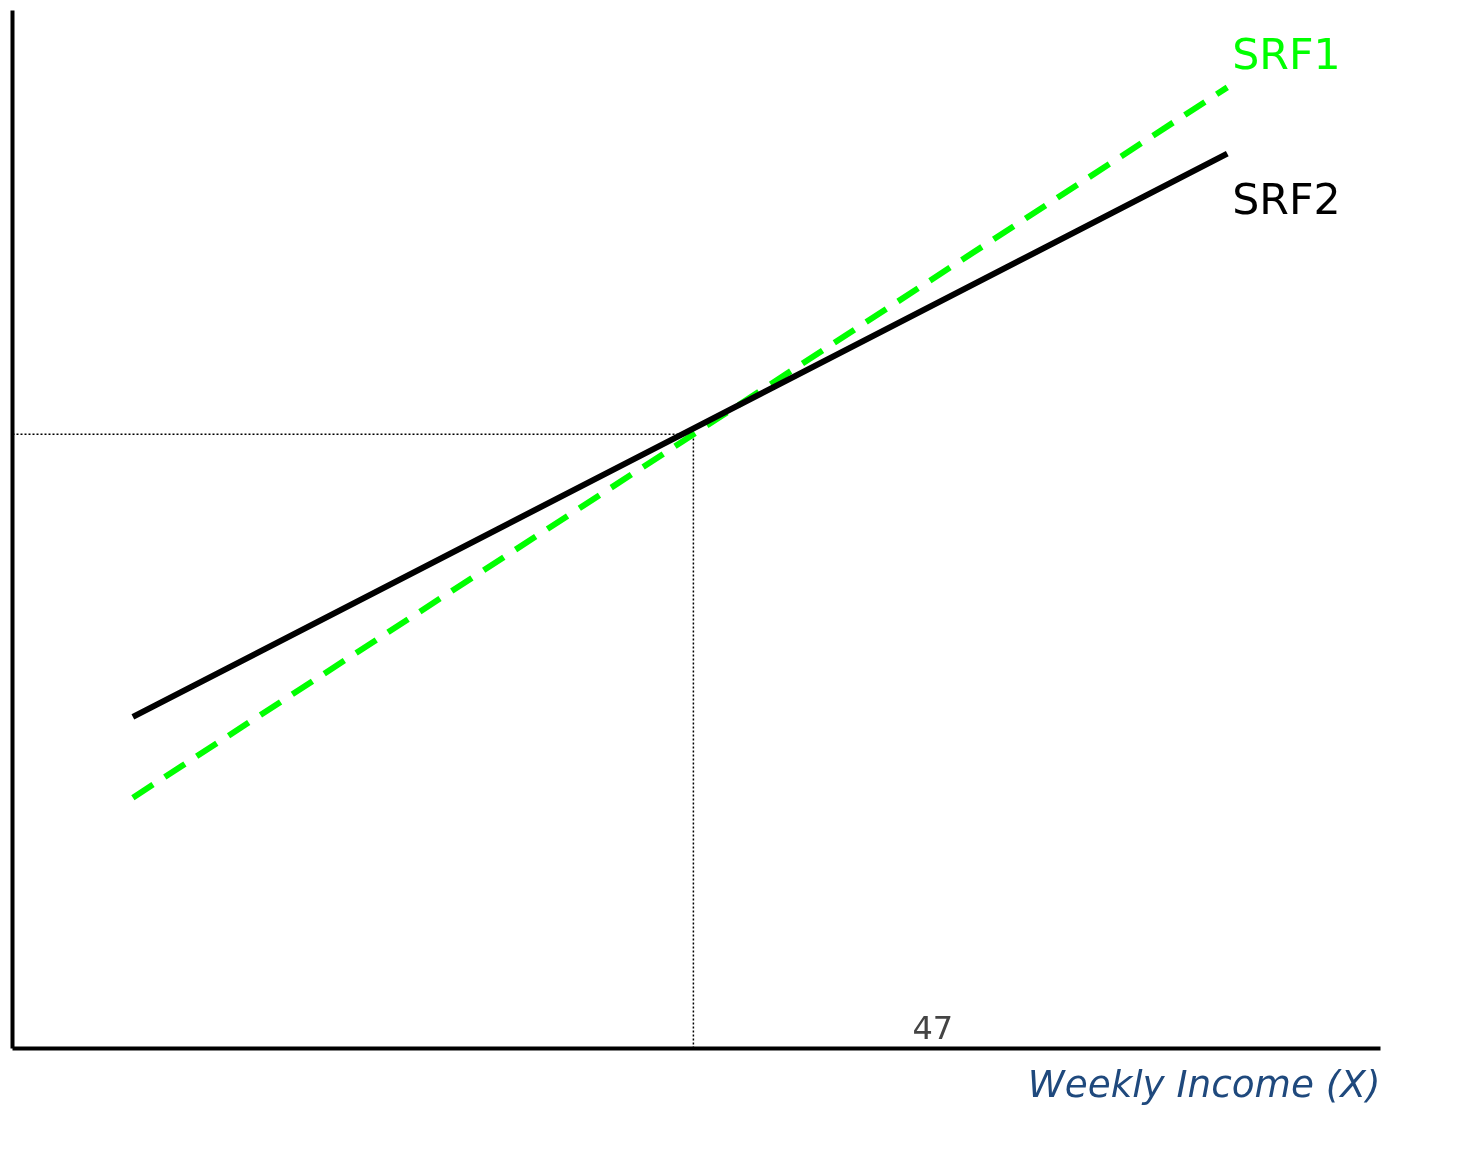 This screenshot has height=1152, width=1476. I want to click on annotation: 47, so click(933, 1027).